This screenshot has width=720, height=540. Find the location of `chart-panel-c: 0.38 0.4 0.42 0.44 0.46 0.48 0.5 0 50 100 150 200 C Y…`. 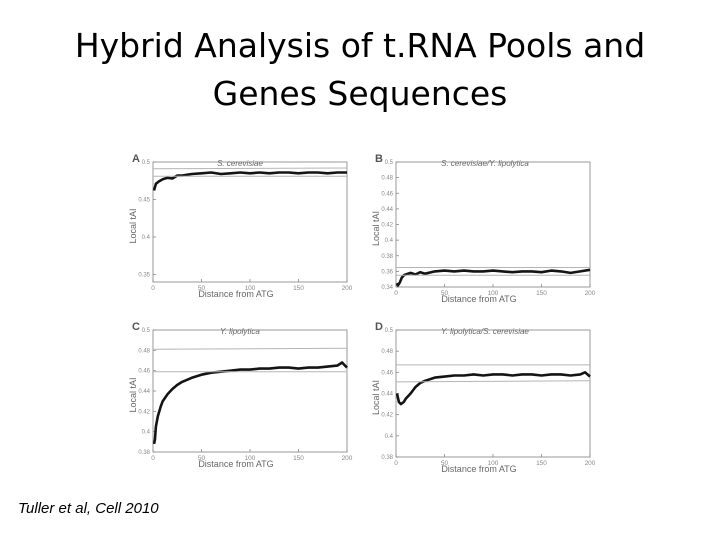

chart-panel-c: 0.38 0.4 0.42 0.44 0.46 0.48 0.5 0 50 100 150 200 C Y… is located at coordinates (240, 395).